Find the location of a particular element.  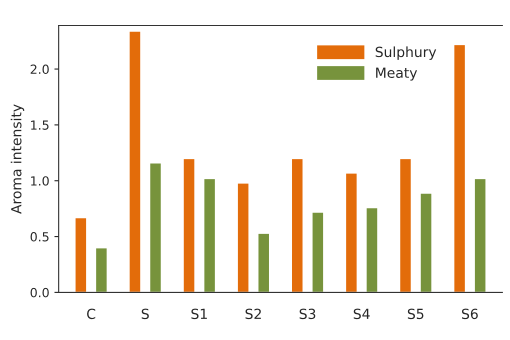

y-tick-label: 0.5 is located at coordinates (39, 237).